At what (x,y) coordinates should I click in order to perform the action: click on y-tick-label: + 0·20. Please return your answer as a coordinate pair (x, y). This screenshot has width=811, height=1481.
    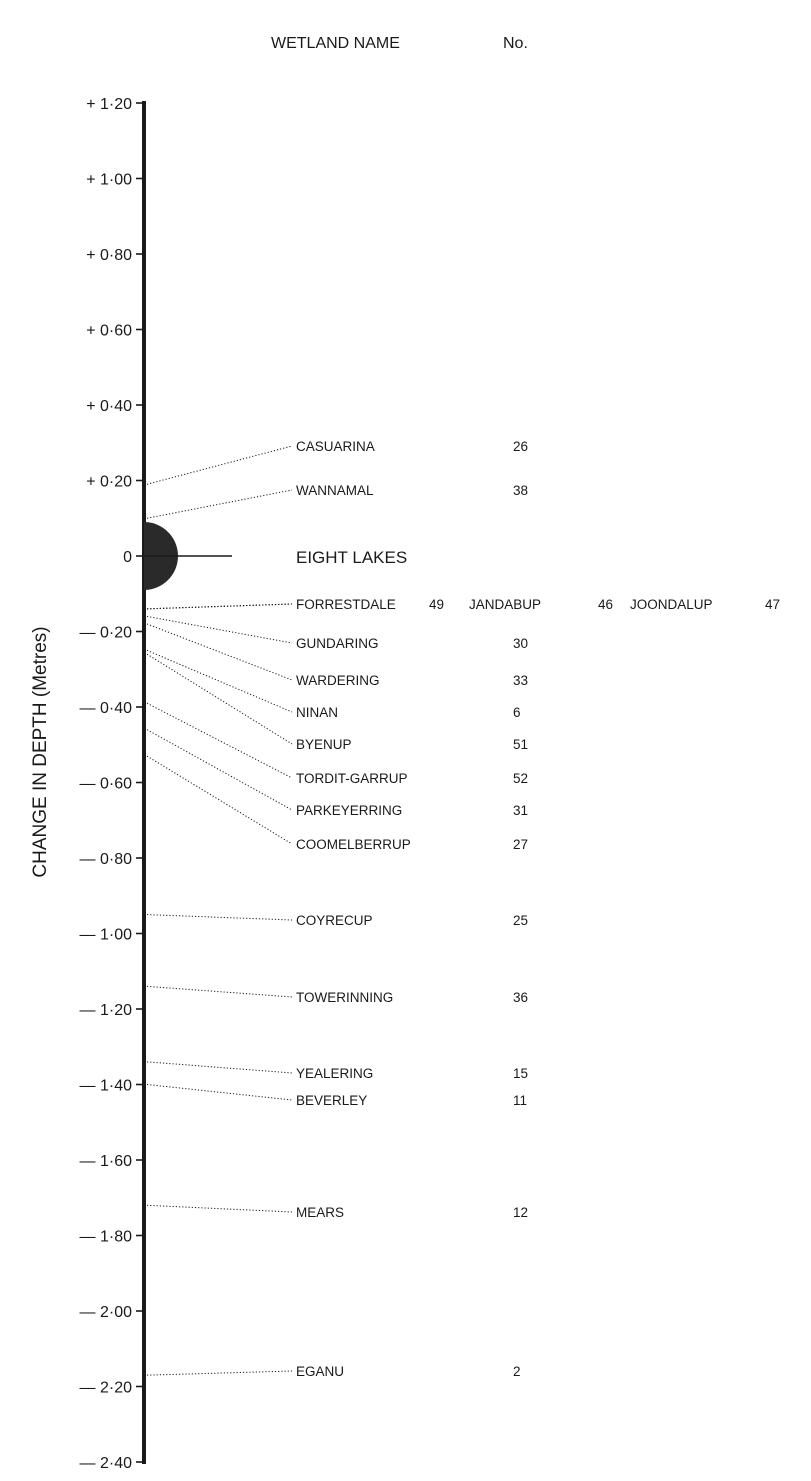
    Looking at the image, I should click on (109, 482).